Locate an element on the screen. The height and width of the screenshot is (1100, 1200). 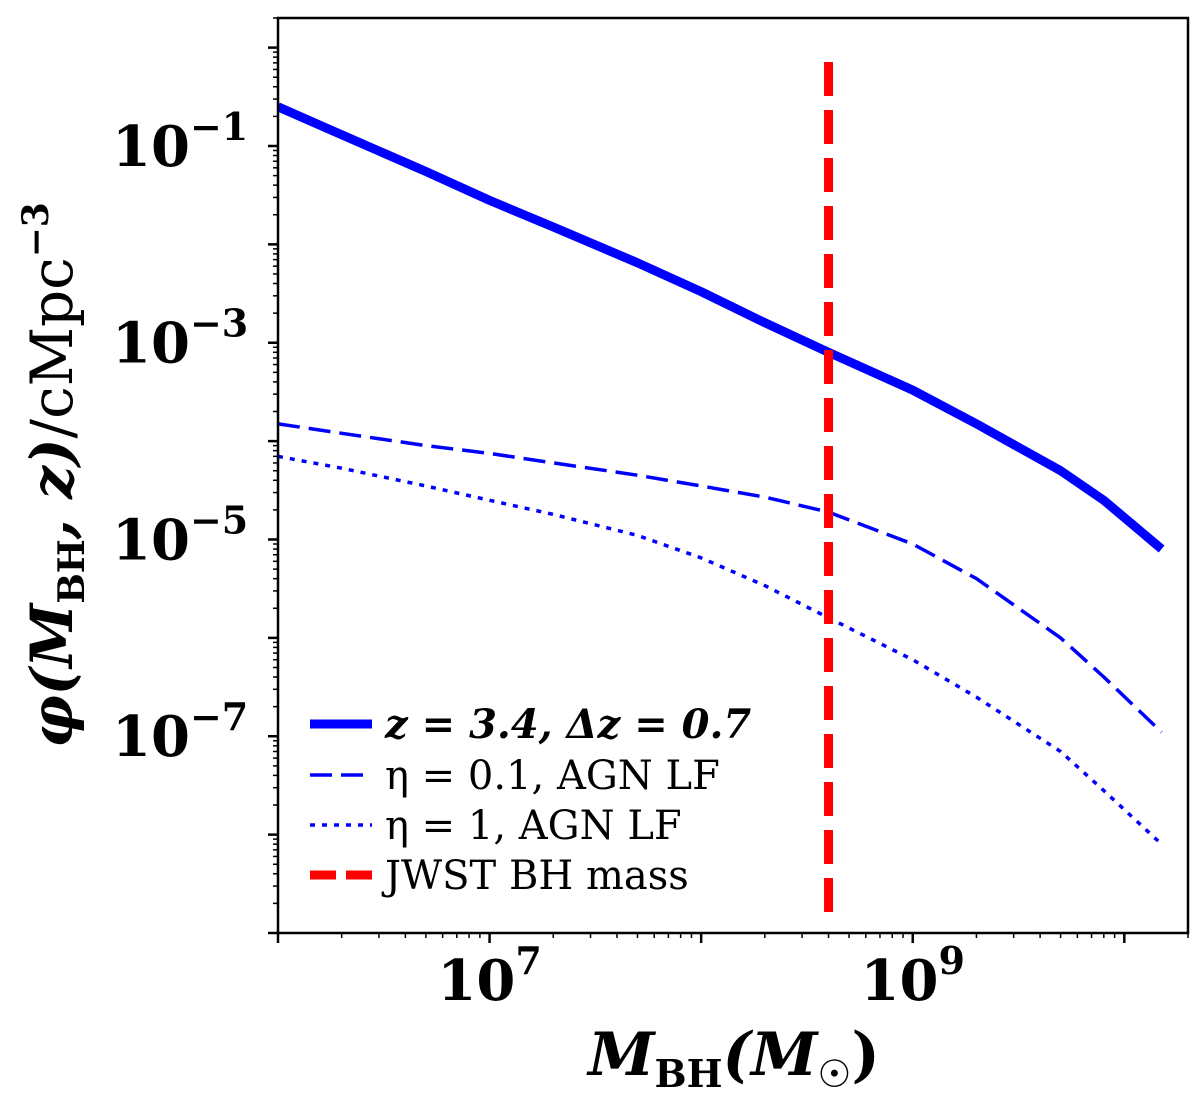
x-ticks: 107 109 is located at coordinates (732, 973).